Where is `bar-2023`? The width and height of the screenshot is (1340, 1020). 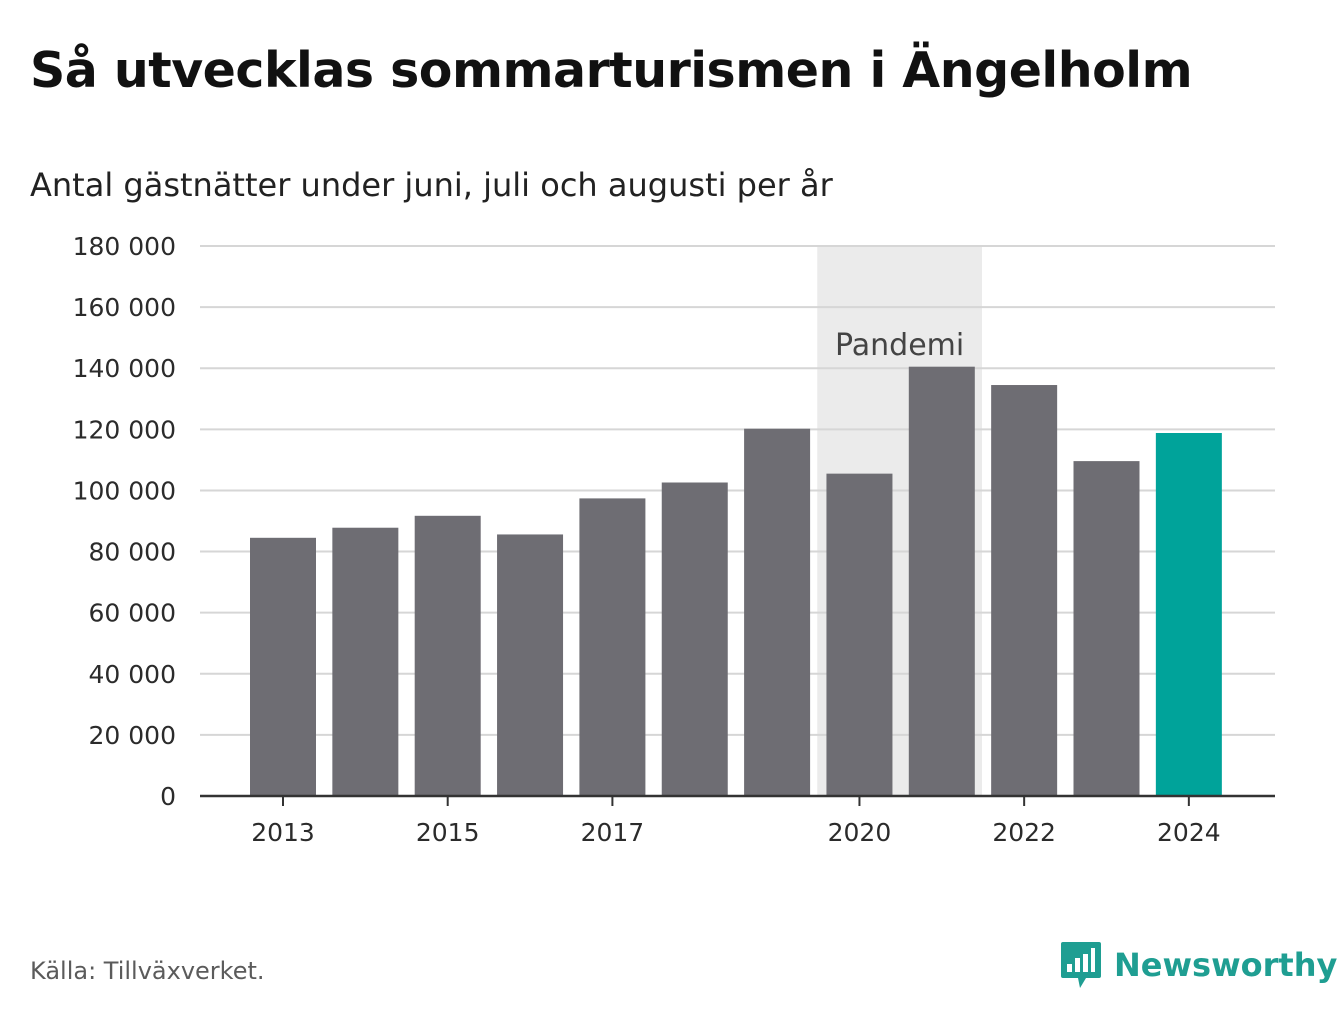 bar-2023 is located at coordinates (1106, 628).